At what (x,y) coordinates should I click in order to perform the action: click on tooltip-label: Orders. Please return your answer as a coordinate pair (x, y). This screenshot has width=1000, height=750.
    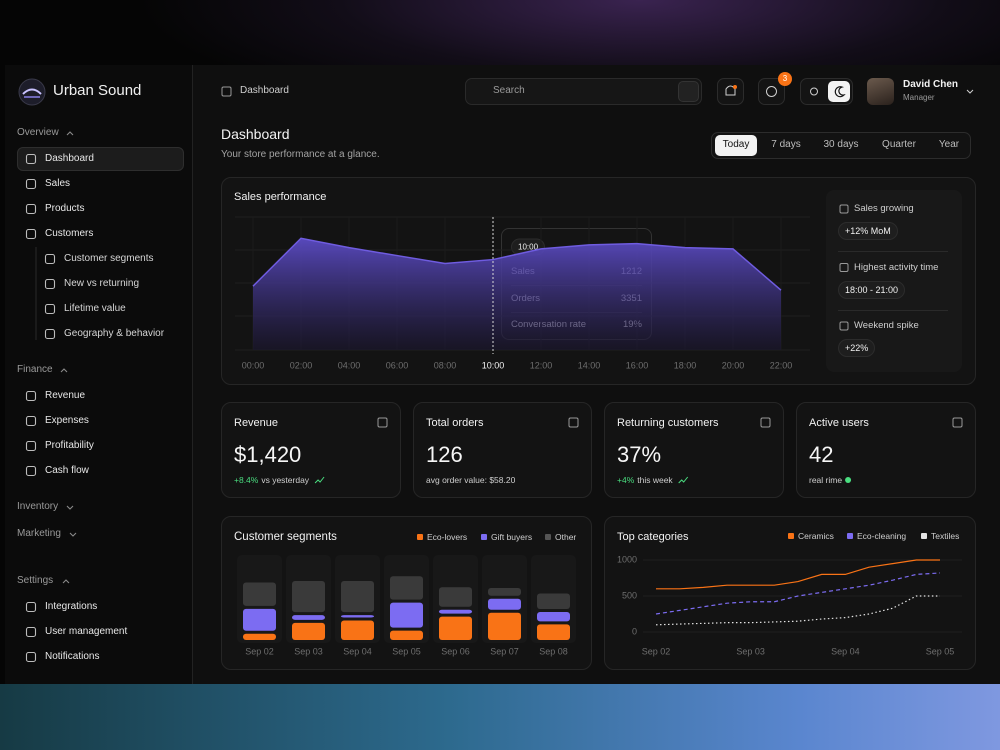
    Looking at the image, I should click on (526, 298).